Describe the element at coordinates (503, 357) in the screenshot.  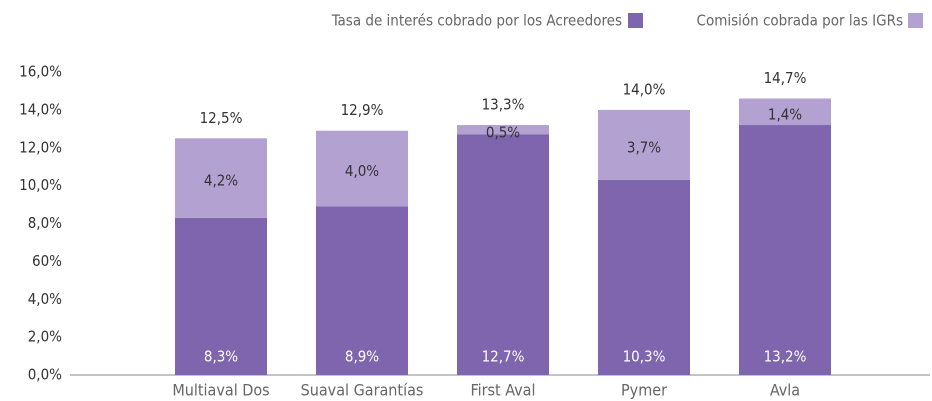
I see `value-label: 12,7%` at that location.